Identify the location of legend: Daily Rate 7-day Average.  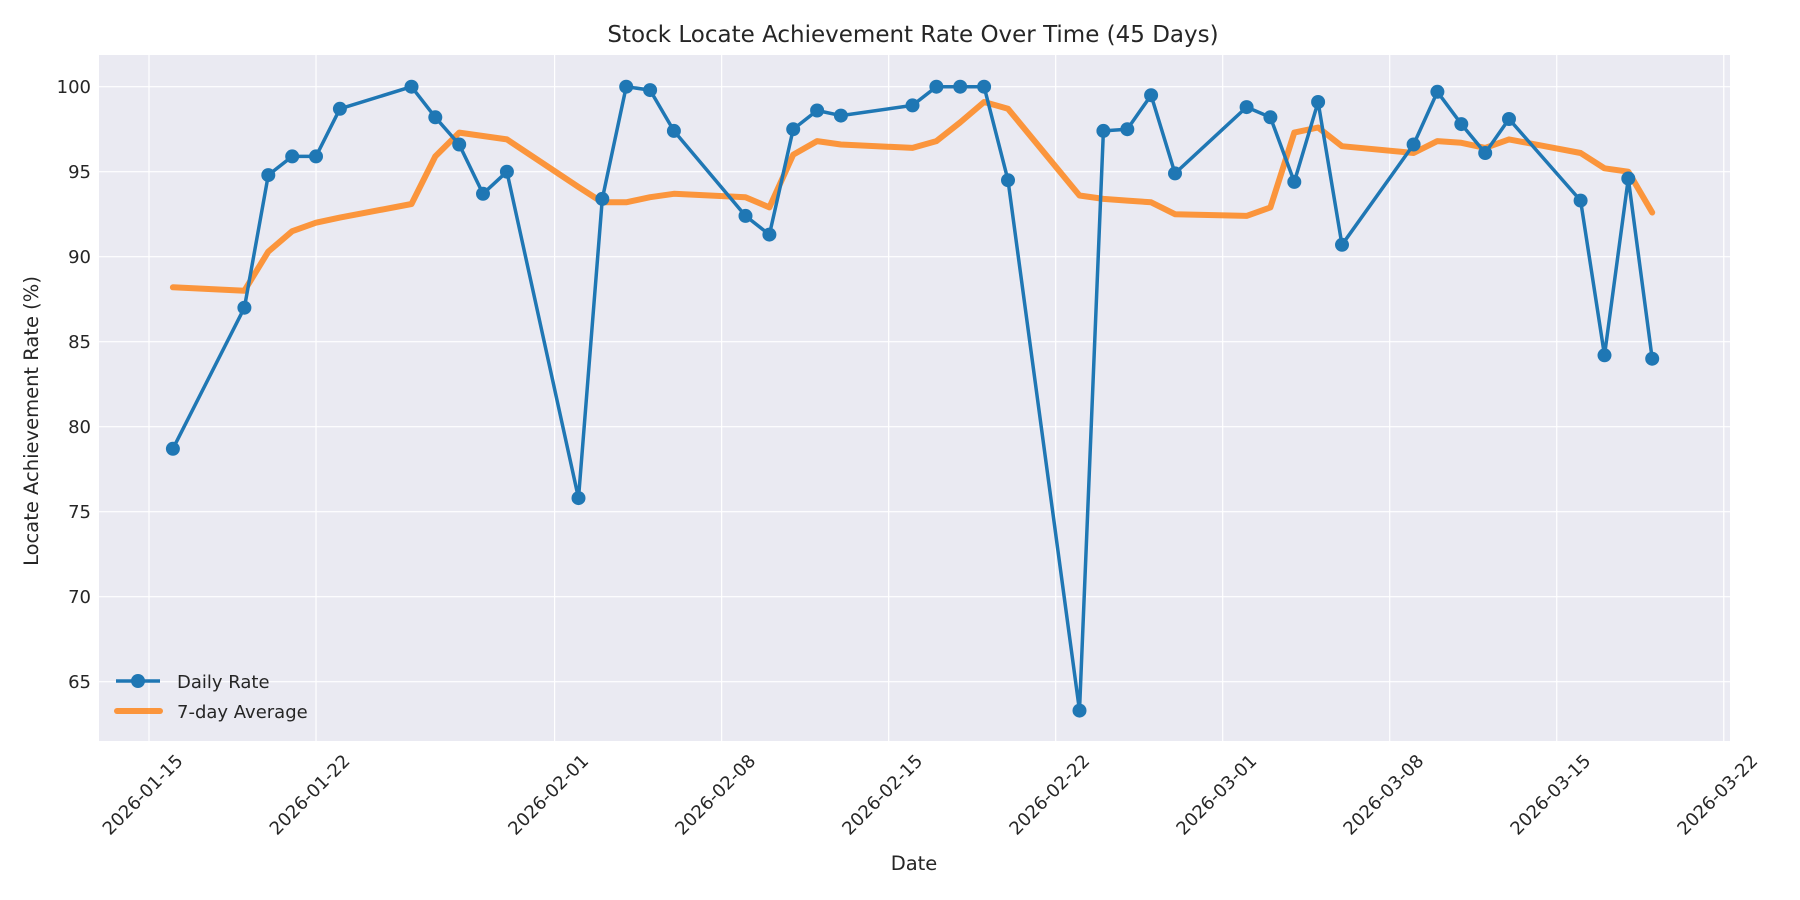
(211, 697).